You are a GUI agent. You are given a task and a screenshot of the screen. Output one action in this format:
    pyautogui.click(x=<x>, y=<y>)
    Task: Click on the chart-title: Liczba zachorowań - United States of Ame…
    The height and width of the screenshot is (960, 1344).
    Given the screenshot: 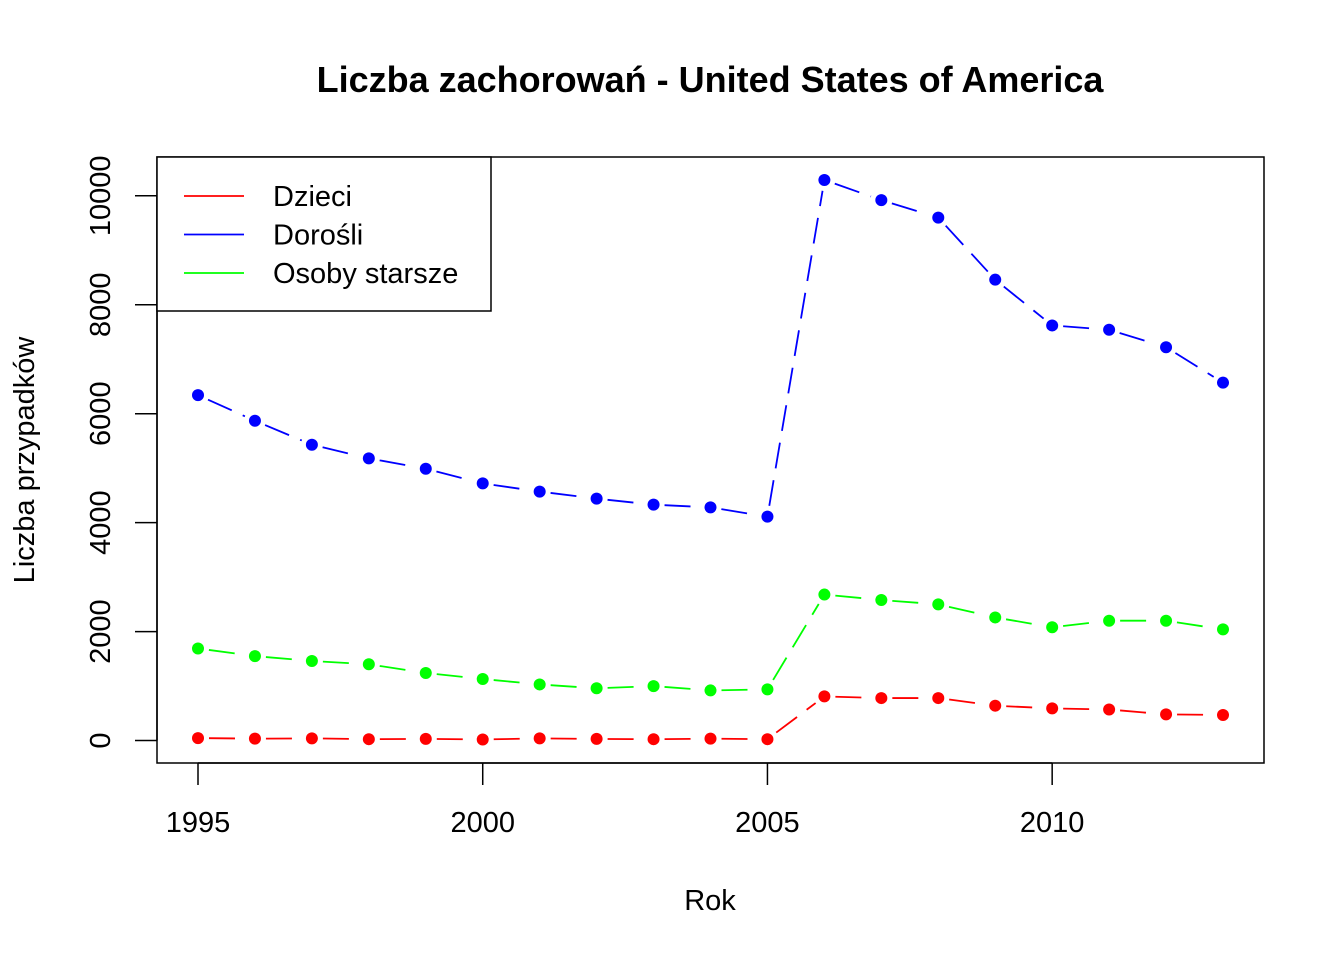 What is the action you would take?
    pyautogui.click(x=711, y=79)
    